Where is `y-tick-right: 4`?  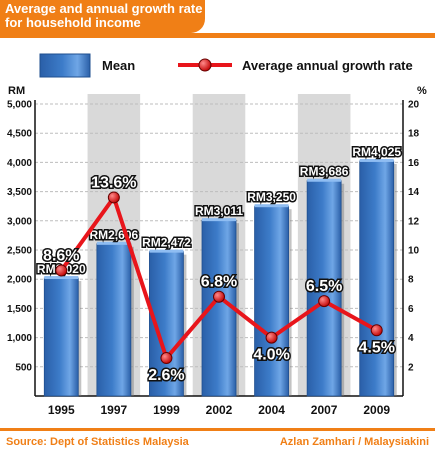
y-tick-right: 4 is located at coordinates (411, 338).